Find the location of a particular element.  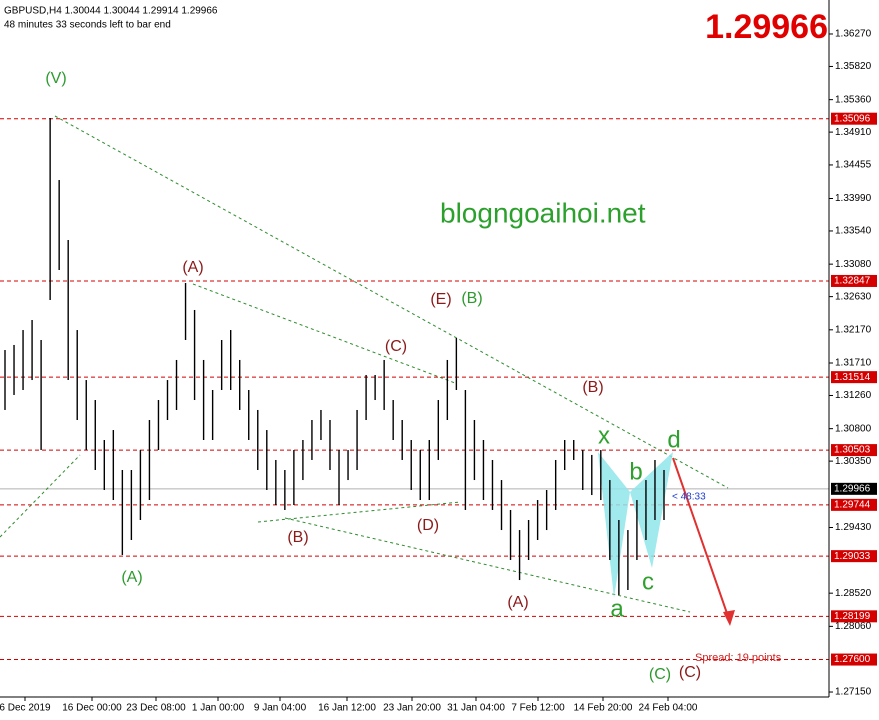

y-tick-label: 1.32170 is located at coordinates (853, 329).